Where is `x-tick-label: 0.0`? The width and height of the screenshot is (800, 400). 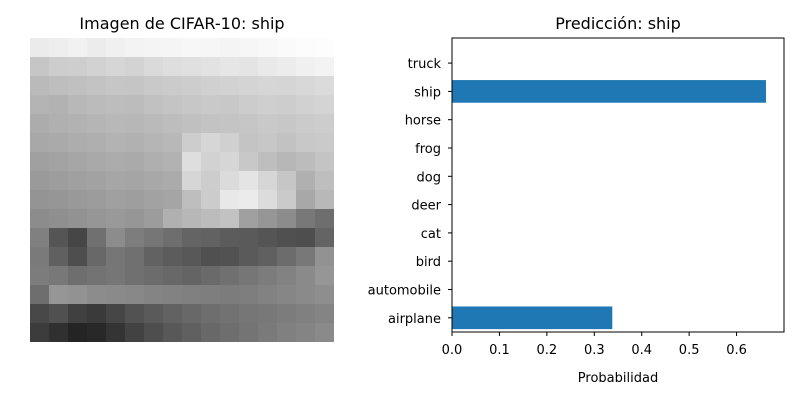
x-tick-label: 0.0 is located at coordinates (452, 350).